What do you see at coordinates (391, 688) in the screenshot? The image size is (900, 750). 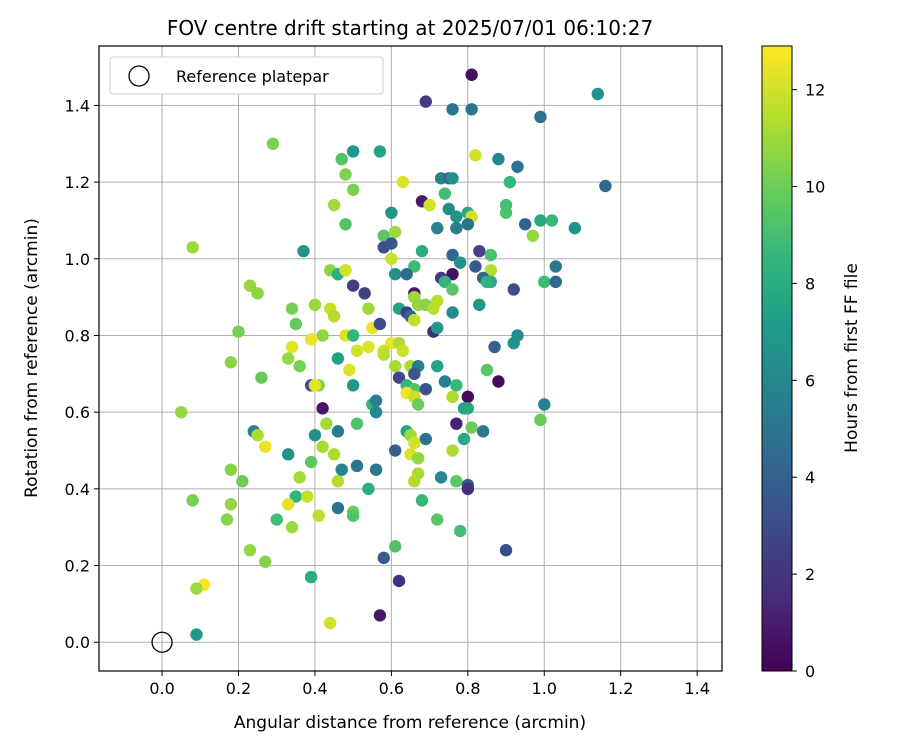 I see `x-tick-label: 0.6` at bounding box center [391, 688].